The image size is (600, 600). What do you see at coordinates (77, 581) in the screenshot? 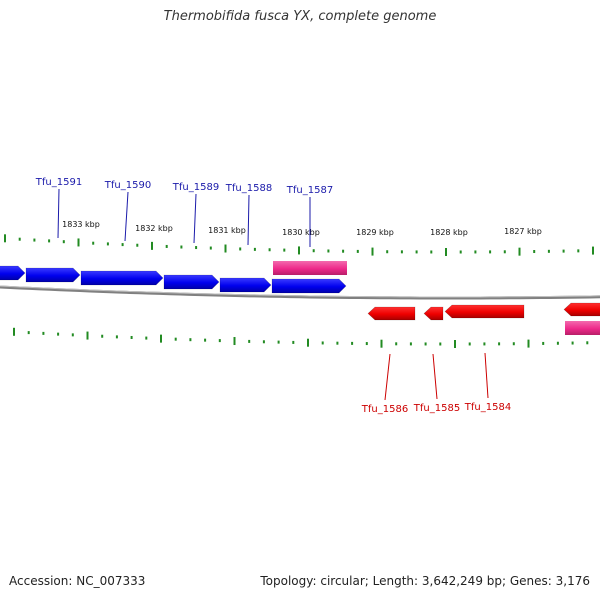
I see `accession-label: Accession: NC_007333` at bounding box center [77, 581].